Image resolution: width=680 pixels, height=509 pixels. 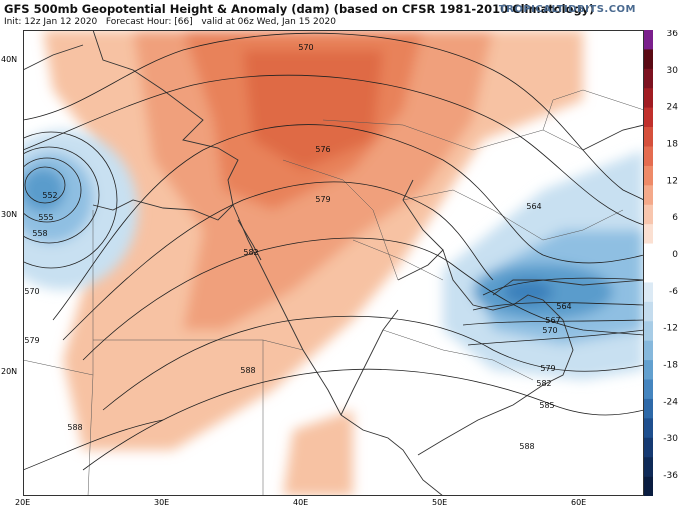 I want to click on lon-label: 40E, so click(x=301, y=502).